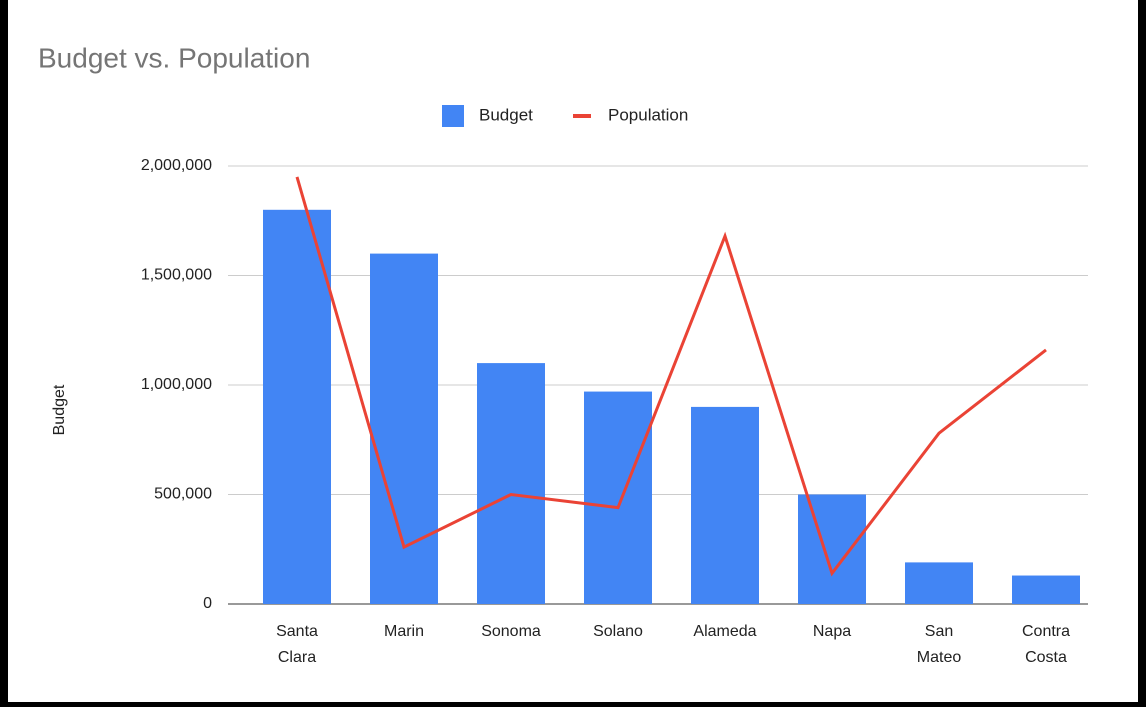  What do you see at coordinates (207, 603) in the screenshot?
I see `y-tick-label: 0` at bounding box center [207, 603].